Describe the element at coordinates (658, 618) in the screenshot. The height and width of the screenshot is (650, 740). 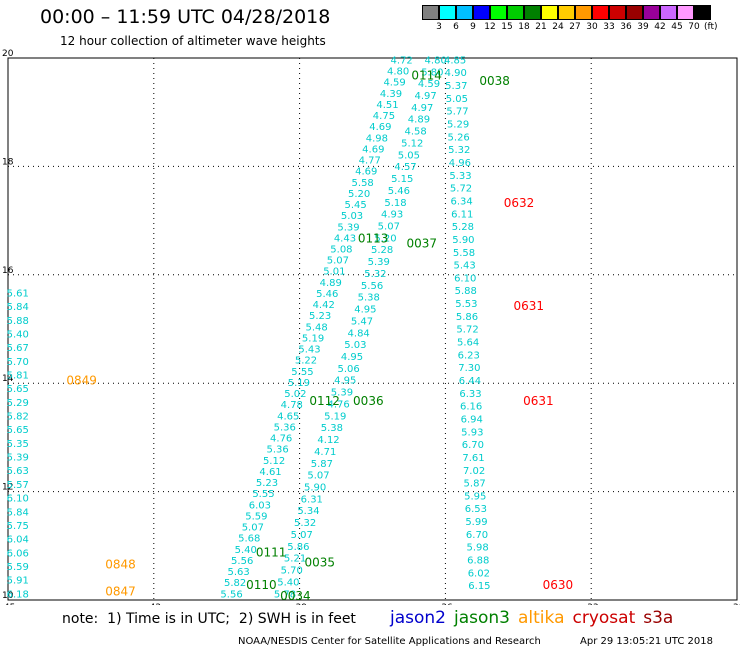
I see `legend-entry: s3a` at that location.